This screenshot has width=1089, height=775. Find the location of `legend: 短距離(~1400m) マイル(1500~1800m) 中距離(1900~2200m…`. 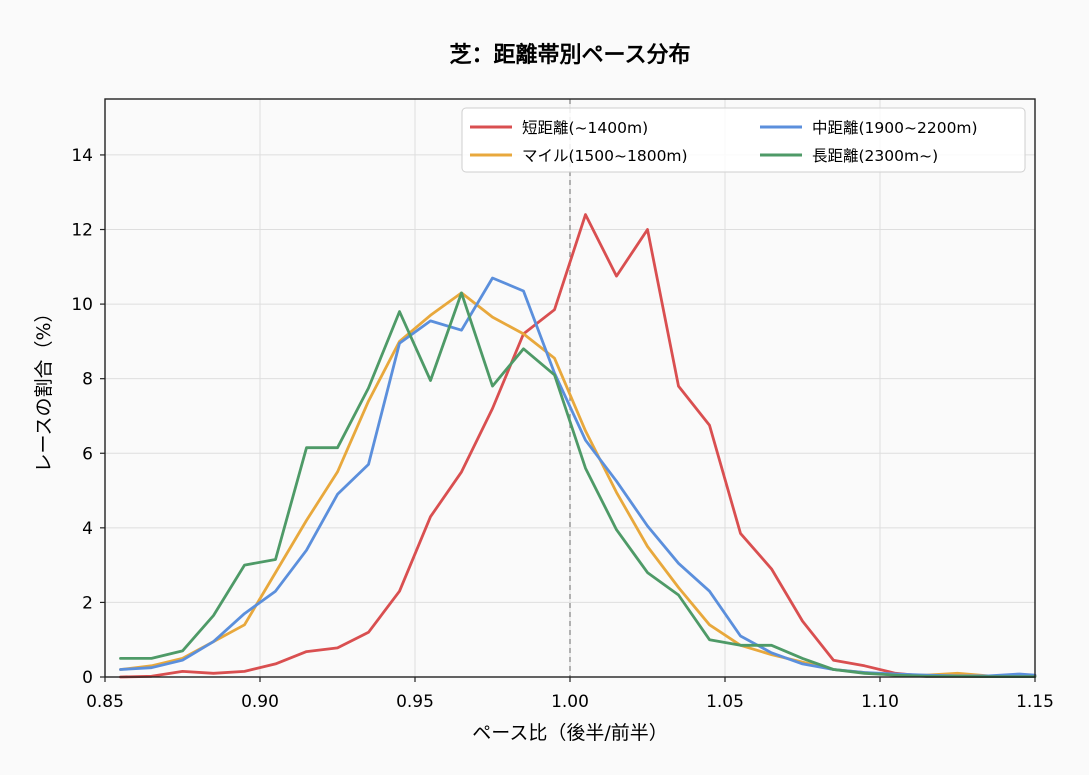

legend: 短距離(~1400m) マイル(1500~1800m) 中距離(1900~2200m… is located at coordinates (743, 140).